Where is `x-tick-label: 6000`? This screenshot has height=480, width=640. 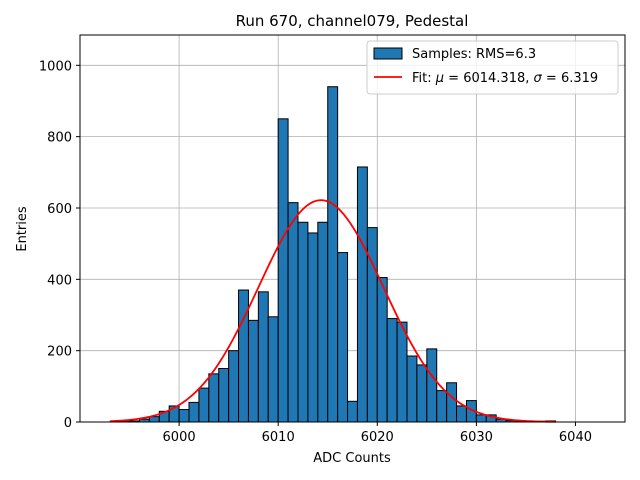
x-tick-label: 6000 is located at coordinates (179, 437).